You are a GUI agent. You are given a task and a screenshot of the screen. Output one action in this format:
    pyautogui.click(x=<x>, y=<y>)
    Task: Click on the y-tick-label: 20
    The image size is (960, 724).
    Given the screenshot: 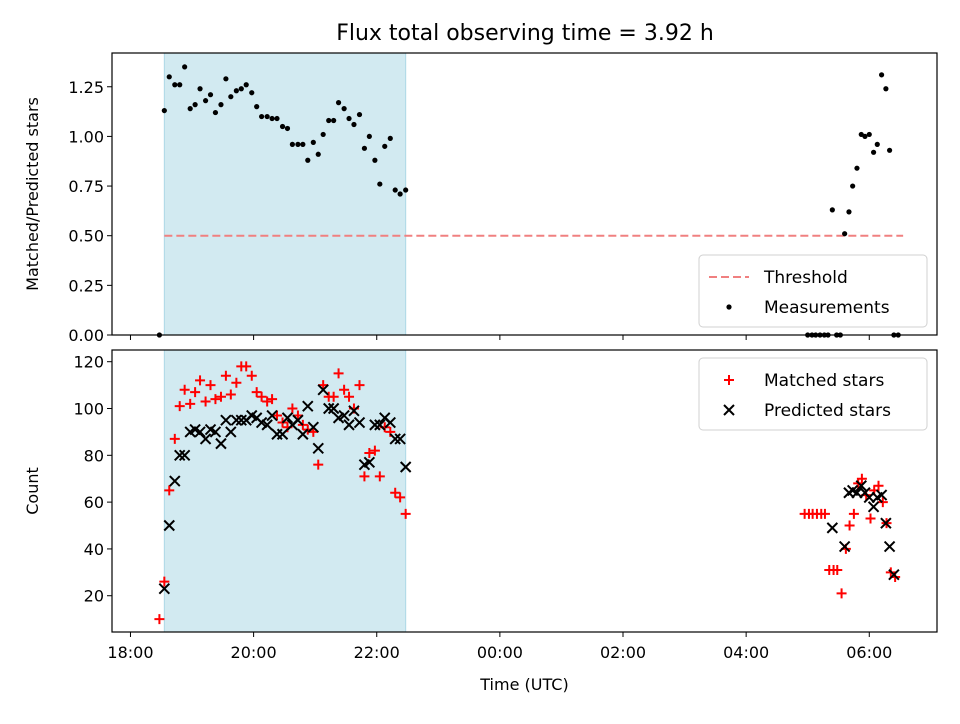 What is the action you would take?
    pyautogui.click(x=94, y=596)
    